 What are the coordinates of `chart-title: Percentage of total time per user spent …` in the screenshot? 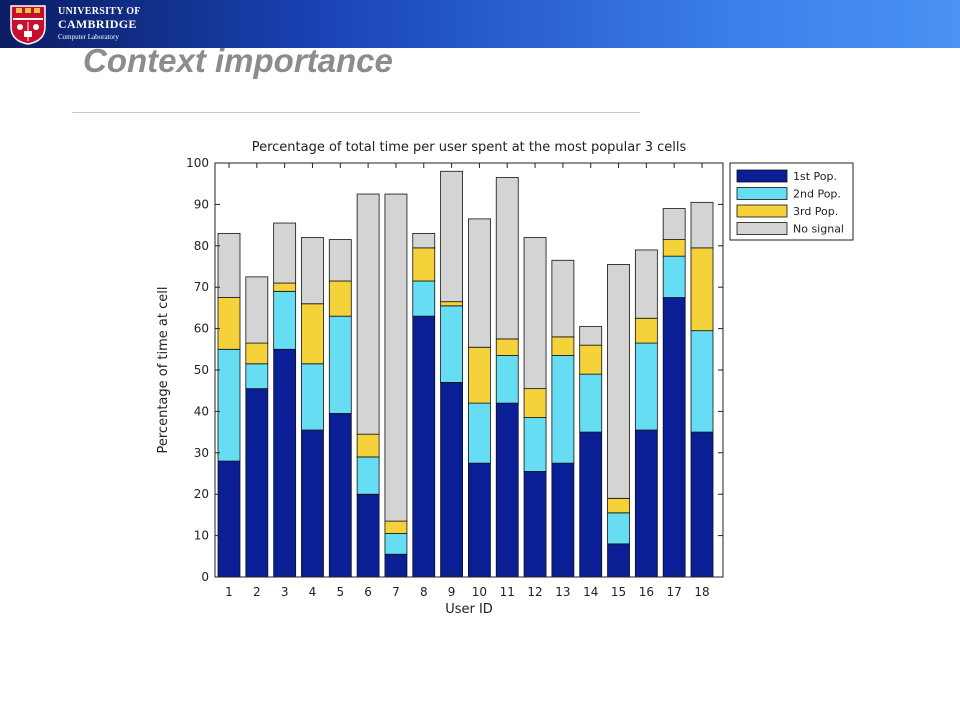 It's located at (469, 147).